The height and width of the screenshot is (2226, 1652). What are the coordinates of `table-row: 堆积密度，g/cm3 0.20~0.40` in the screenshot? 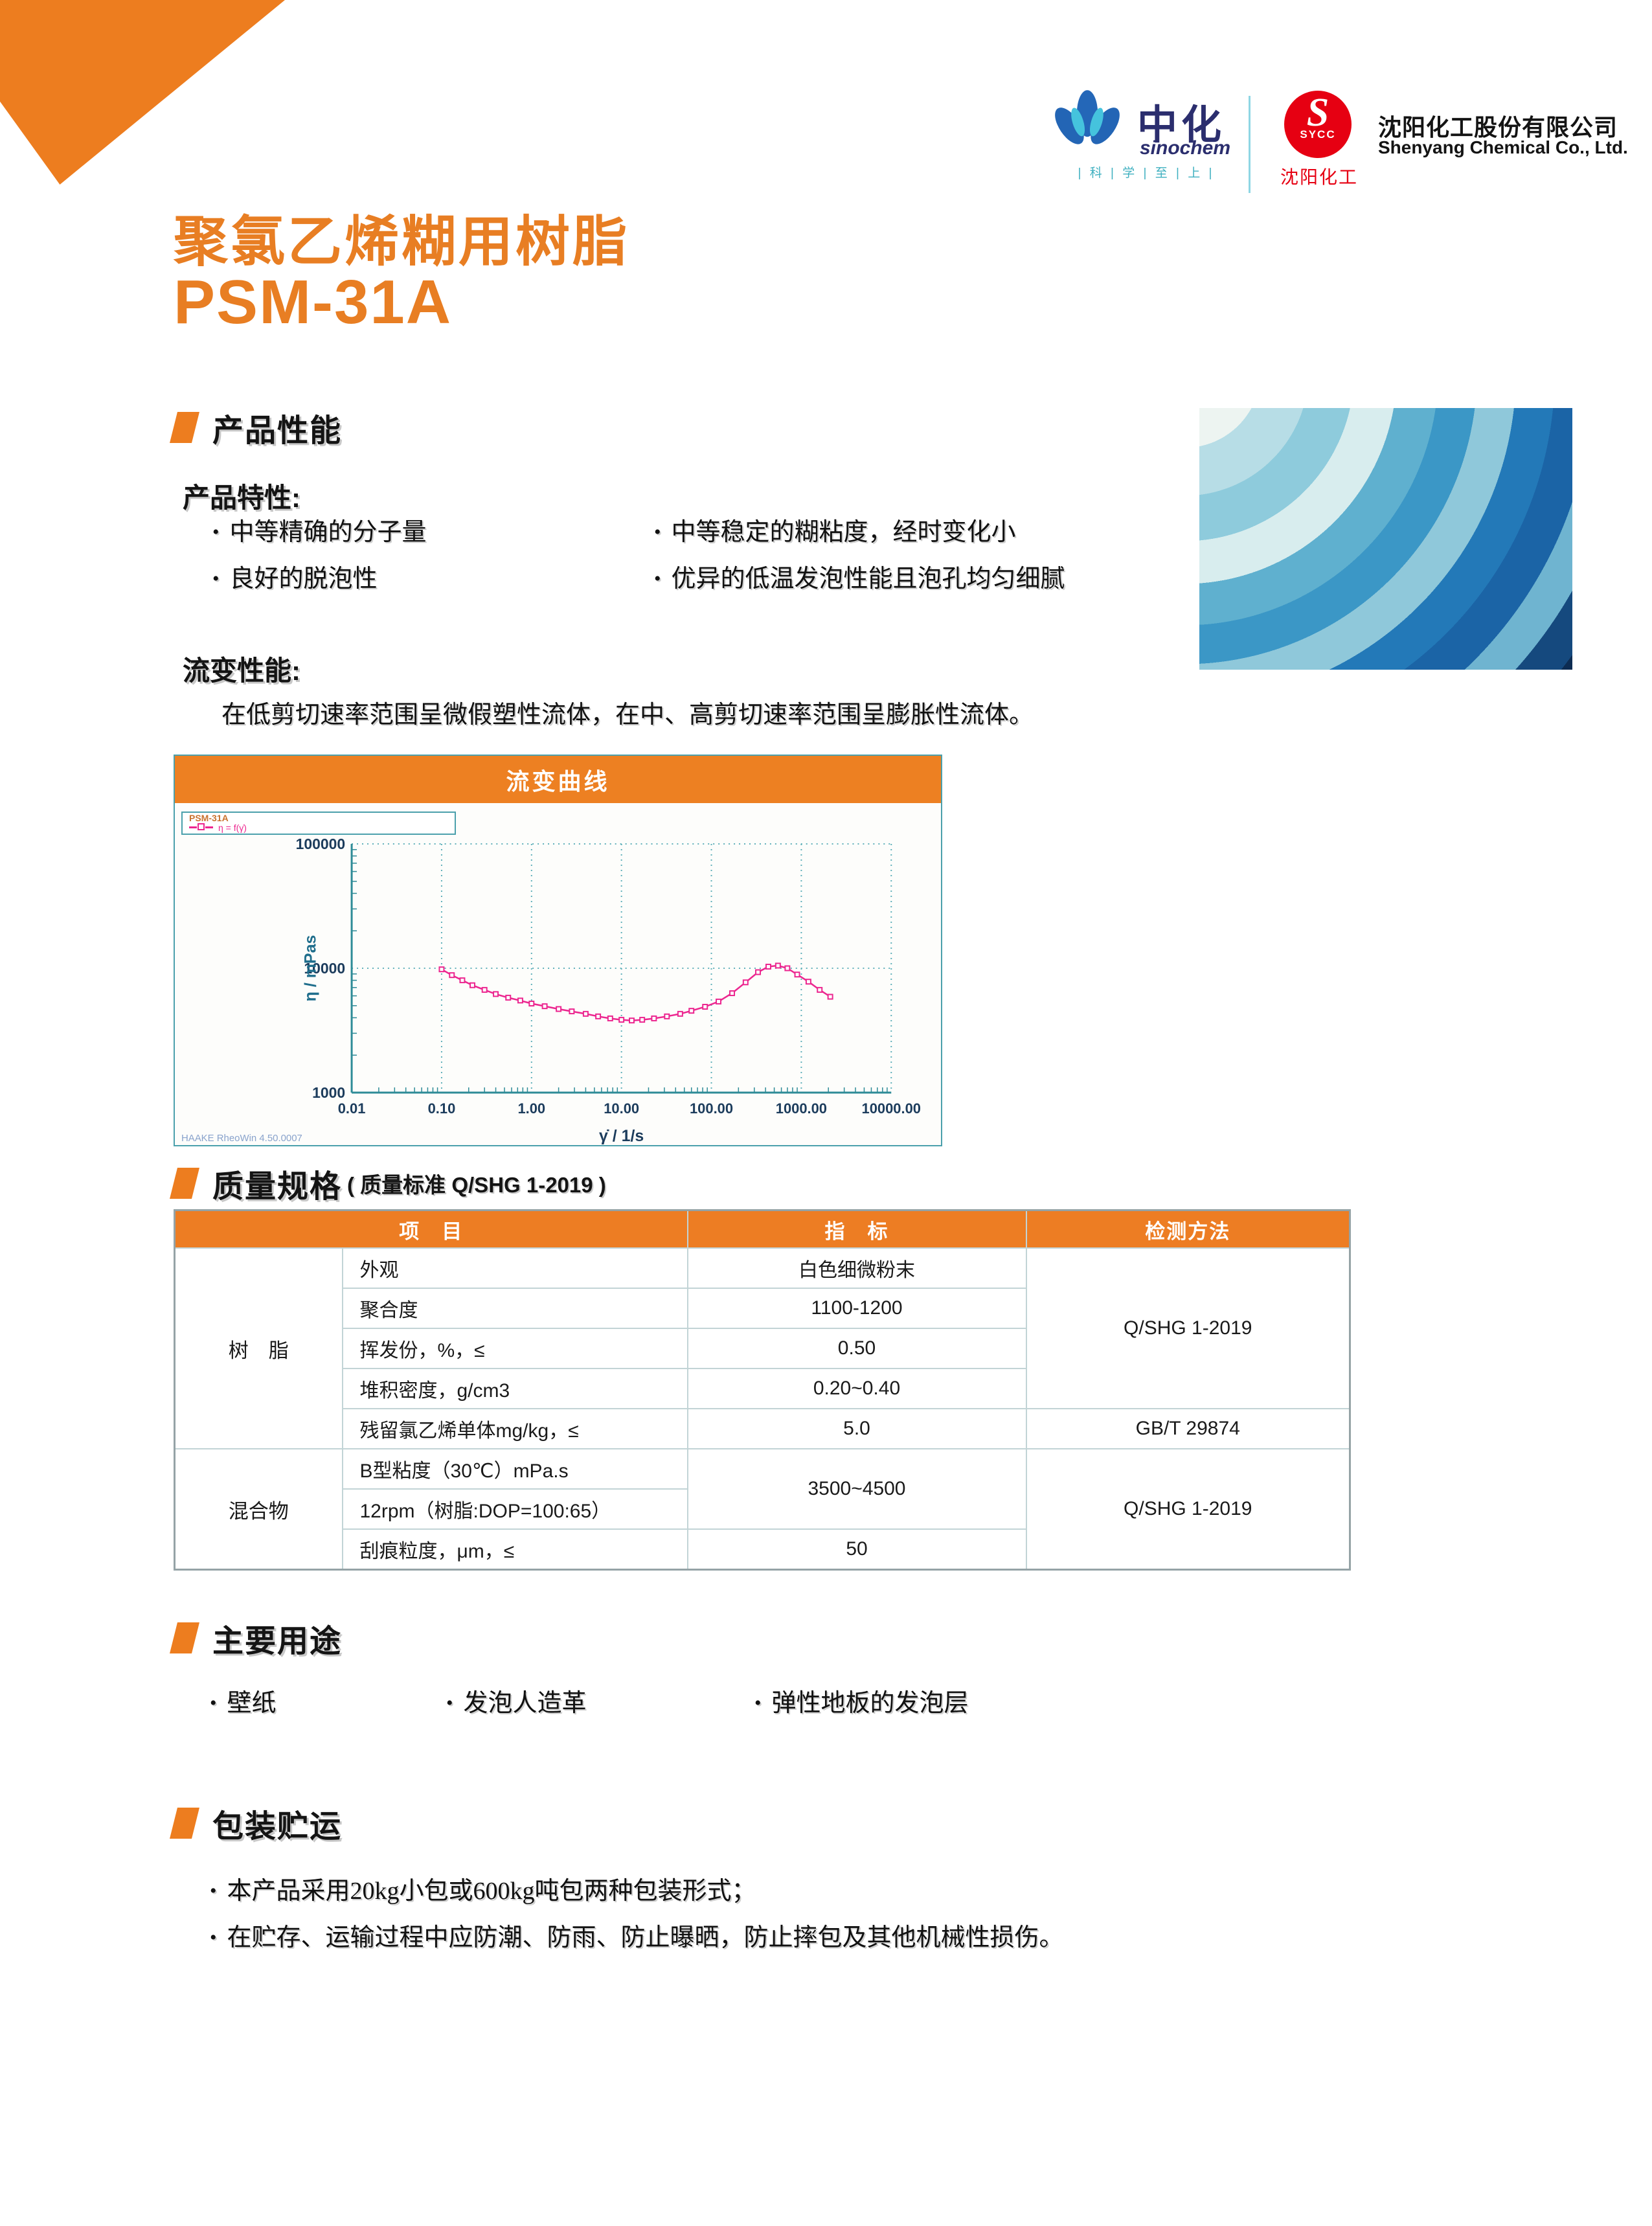 It's located at (763, 1388).